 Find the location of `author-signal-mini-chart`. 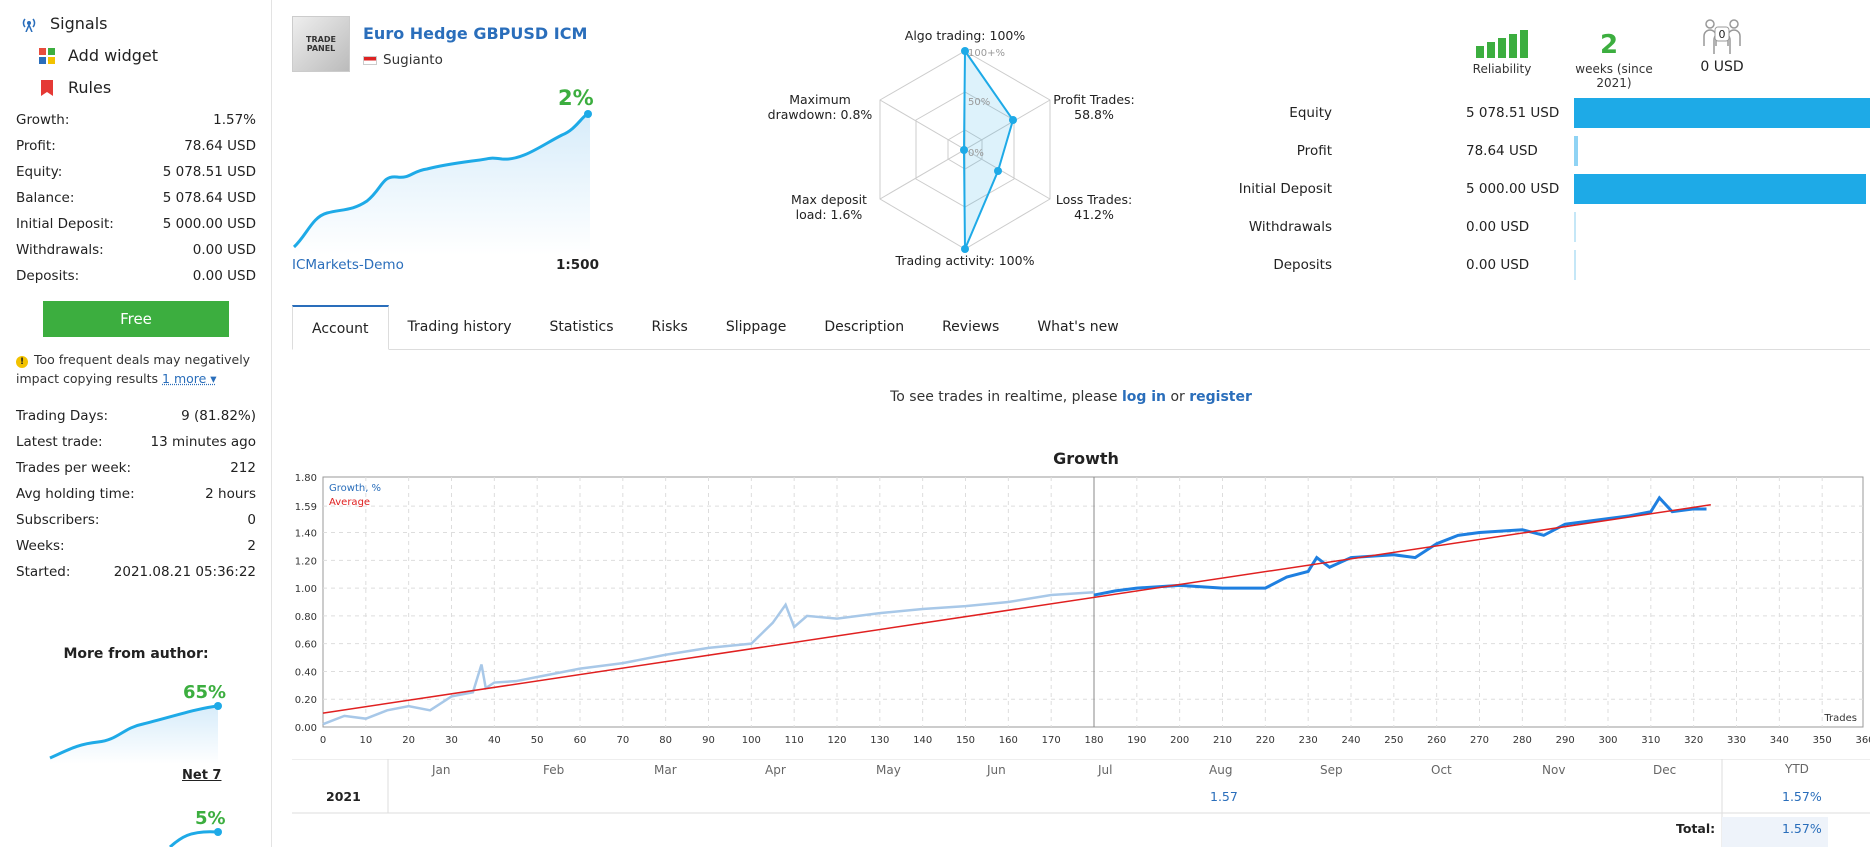

author-signal-mini-chart is located at coordinates (138, 732).